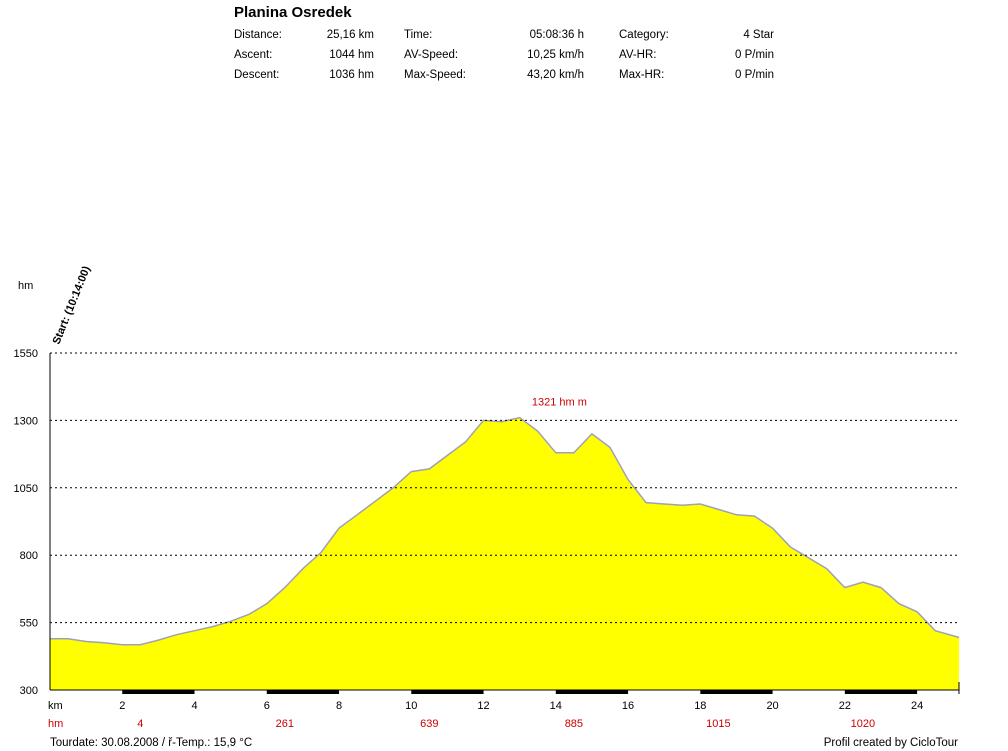  What do you see at coordinates (351, 55) in the screenshot?
I see `ascent-value: 1044 hm` at bounding box center [351, 55].